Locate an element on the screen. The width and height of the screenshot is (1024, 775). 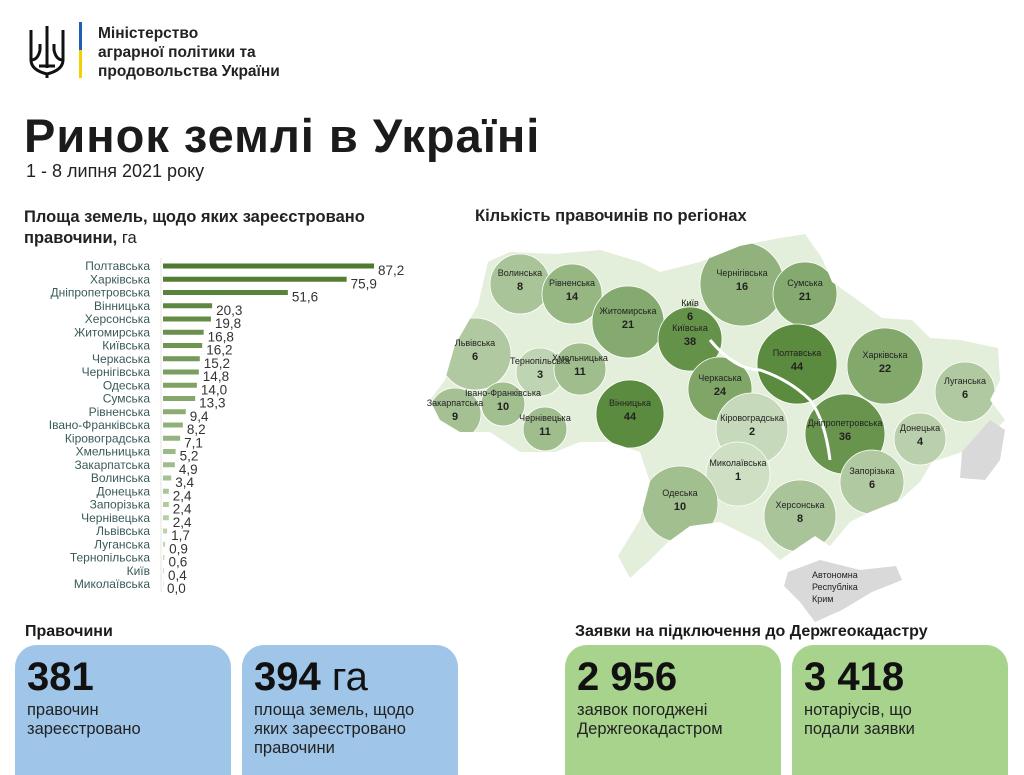
crimea-label: Республіка is located at coordinates (835, 587).